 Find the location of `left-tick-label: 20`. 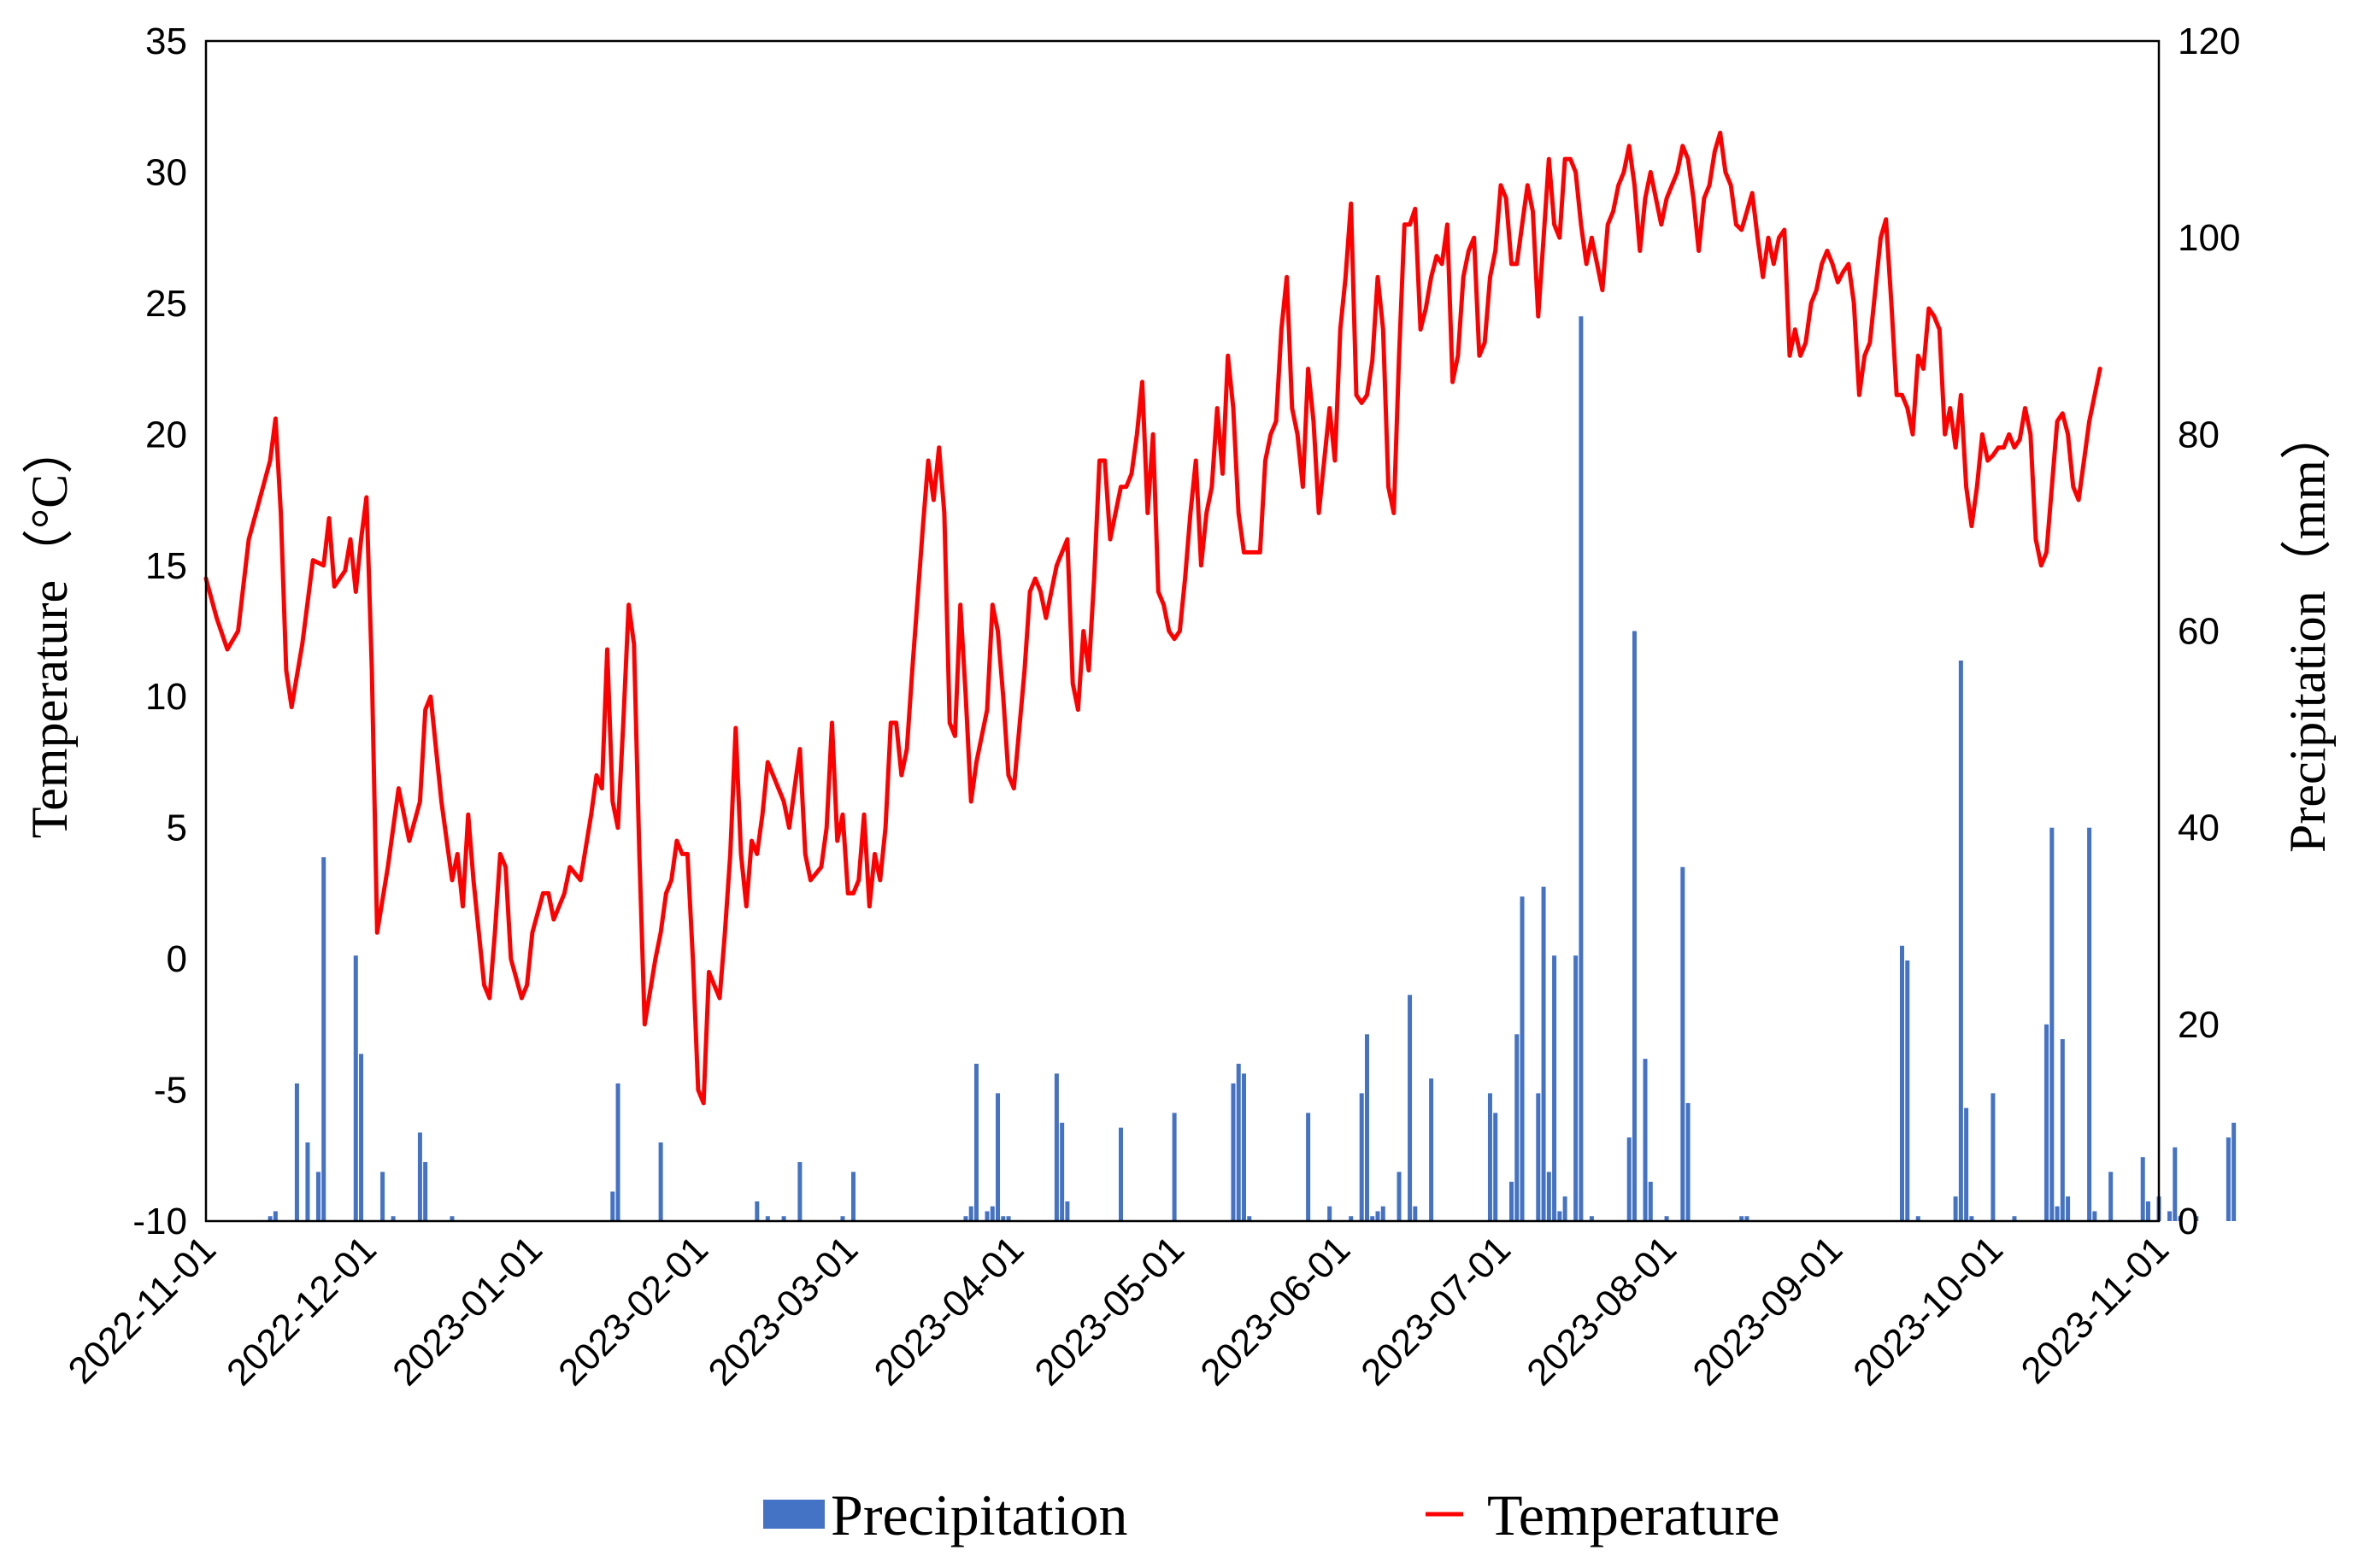

left-tick-label: 20 is located at coordinates (166, 434).